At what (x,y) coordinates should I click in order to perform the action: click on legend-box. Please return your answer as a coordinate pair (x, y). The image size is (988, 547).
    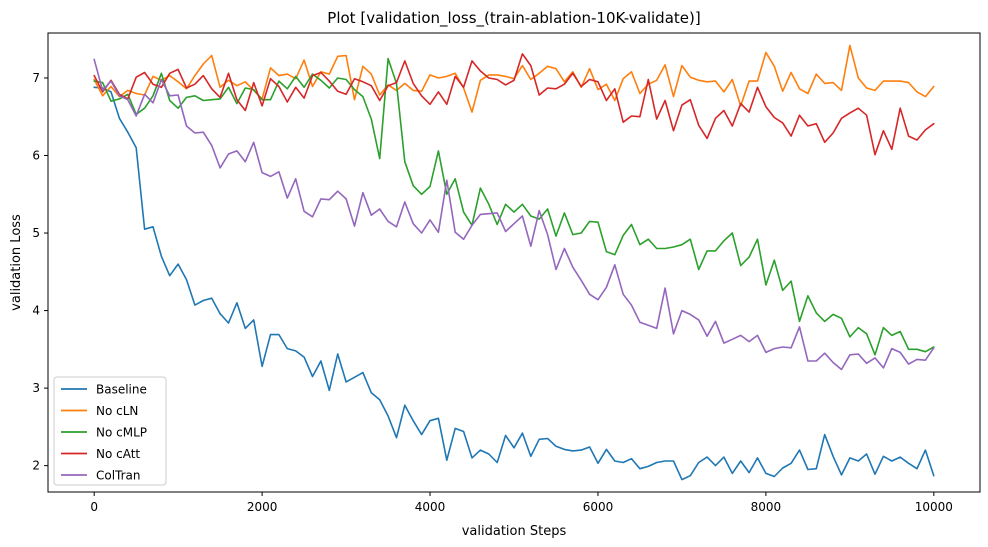
    Looking at the image, I should click on (110, 431).